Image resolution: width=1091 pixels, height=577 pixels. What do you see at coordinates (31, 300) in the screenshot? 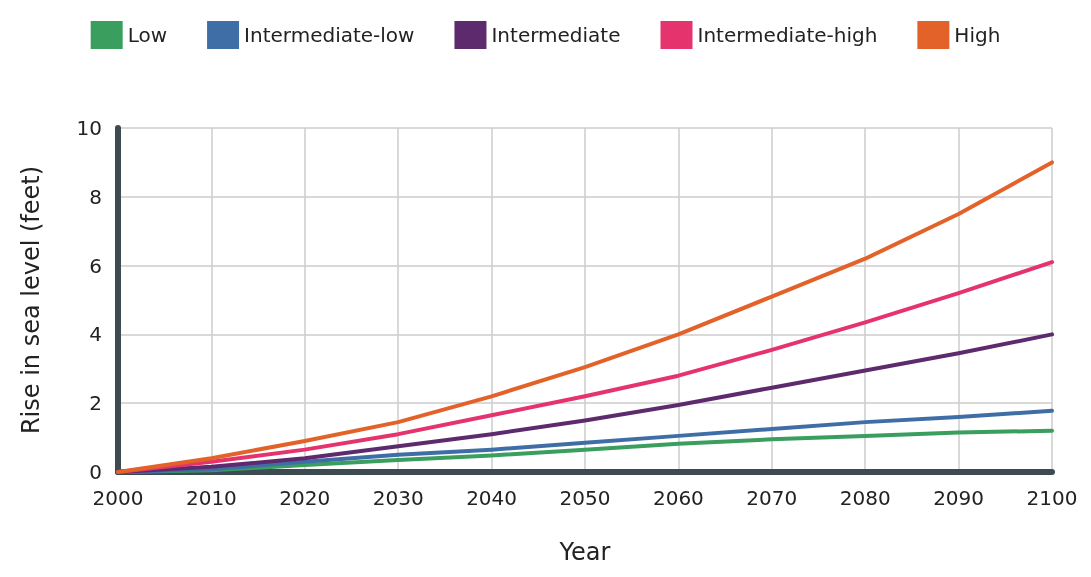
I see `y-axis-title: Rise in sea level (feet)` at bounding box center [31, 300].